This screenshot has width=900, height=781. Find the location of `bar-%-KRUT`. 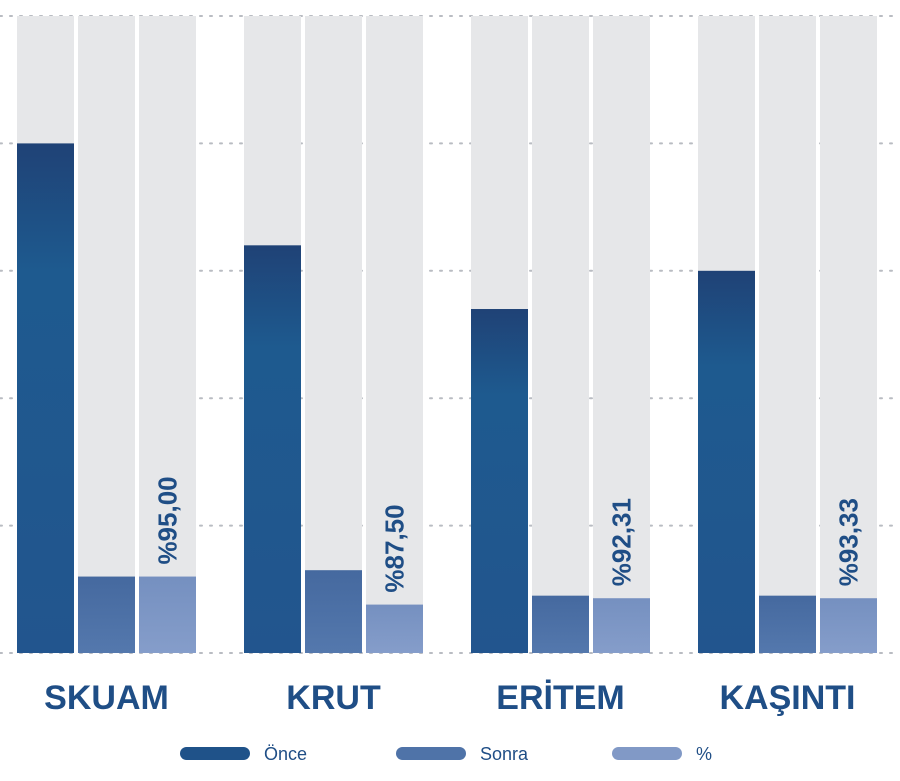

bar-%-KRUT is located at coordinates (394, 628).